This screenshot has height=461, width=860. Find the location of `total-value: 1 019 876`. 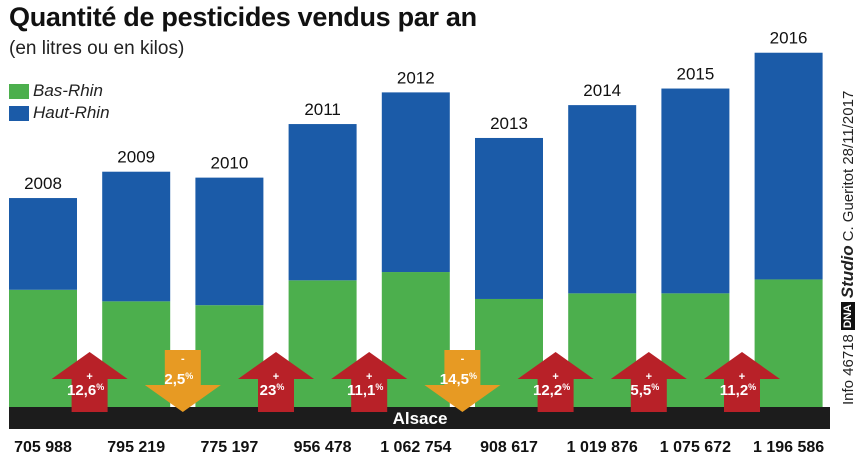

total-value: 1 019 876 is located at coordinates (602, 447).